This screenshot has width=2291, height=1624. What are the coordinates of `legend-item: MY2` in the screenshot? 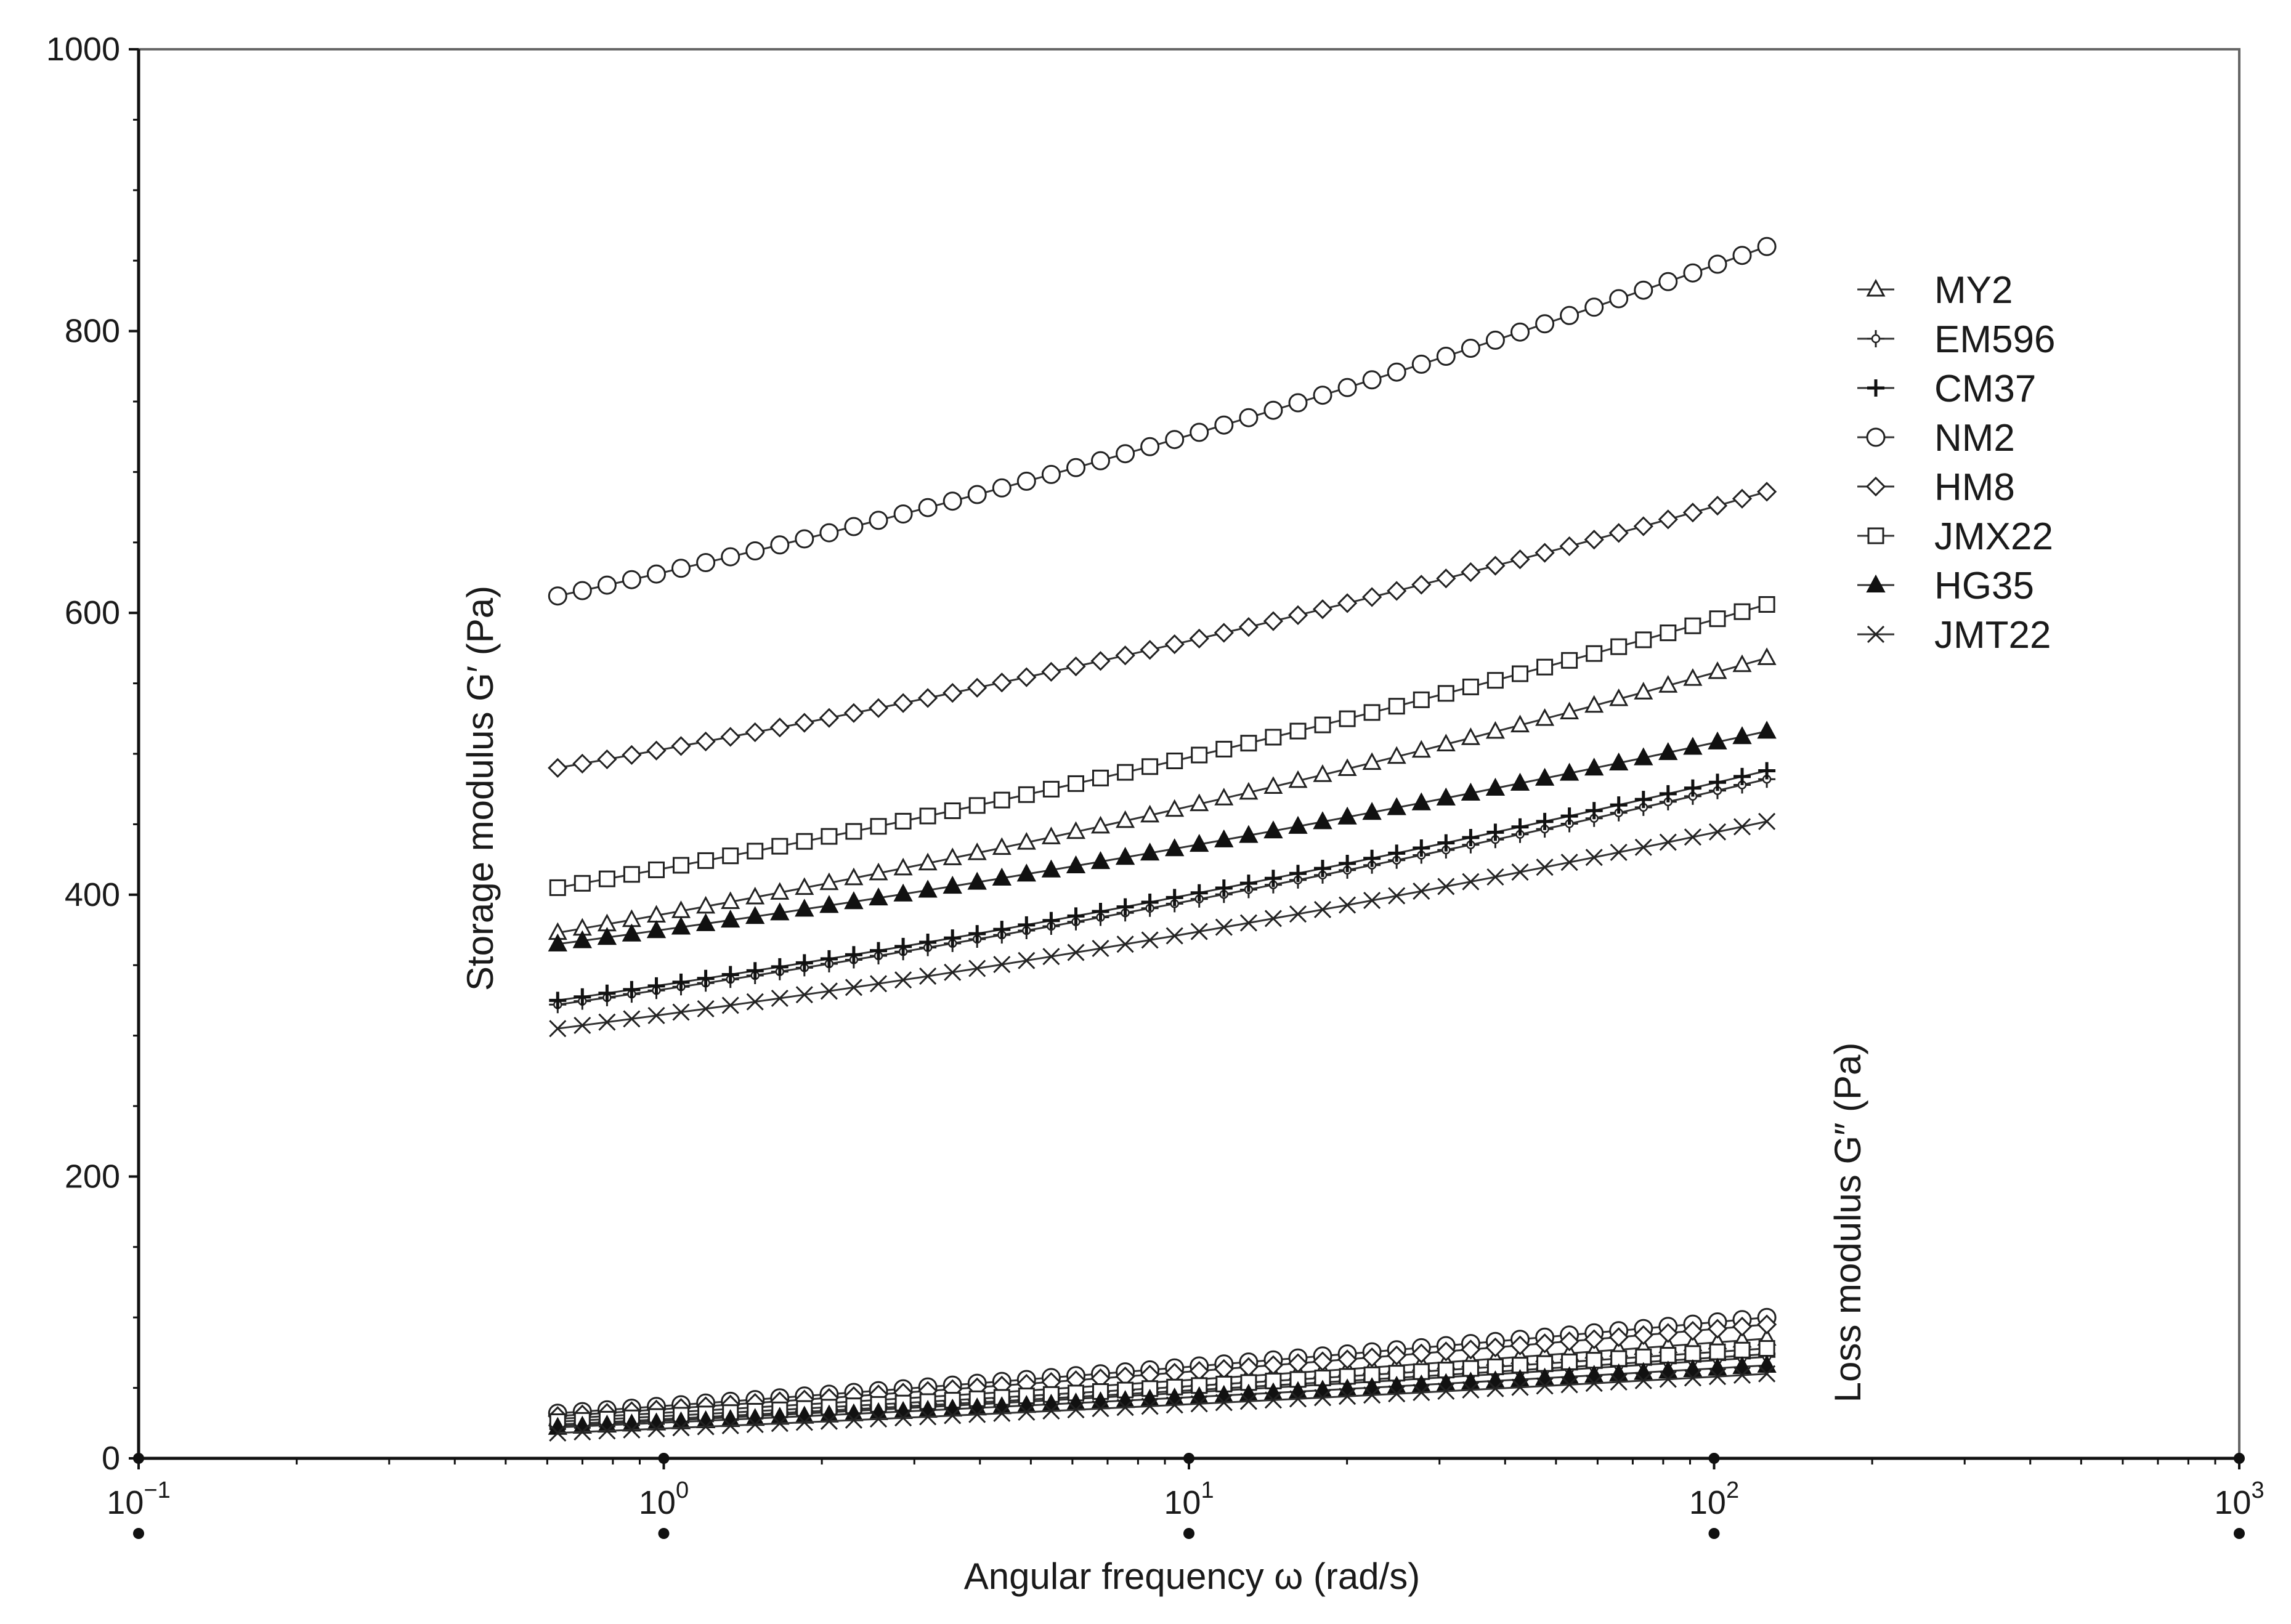 It's located at (1935, 290).